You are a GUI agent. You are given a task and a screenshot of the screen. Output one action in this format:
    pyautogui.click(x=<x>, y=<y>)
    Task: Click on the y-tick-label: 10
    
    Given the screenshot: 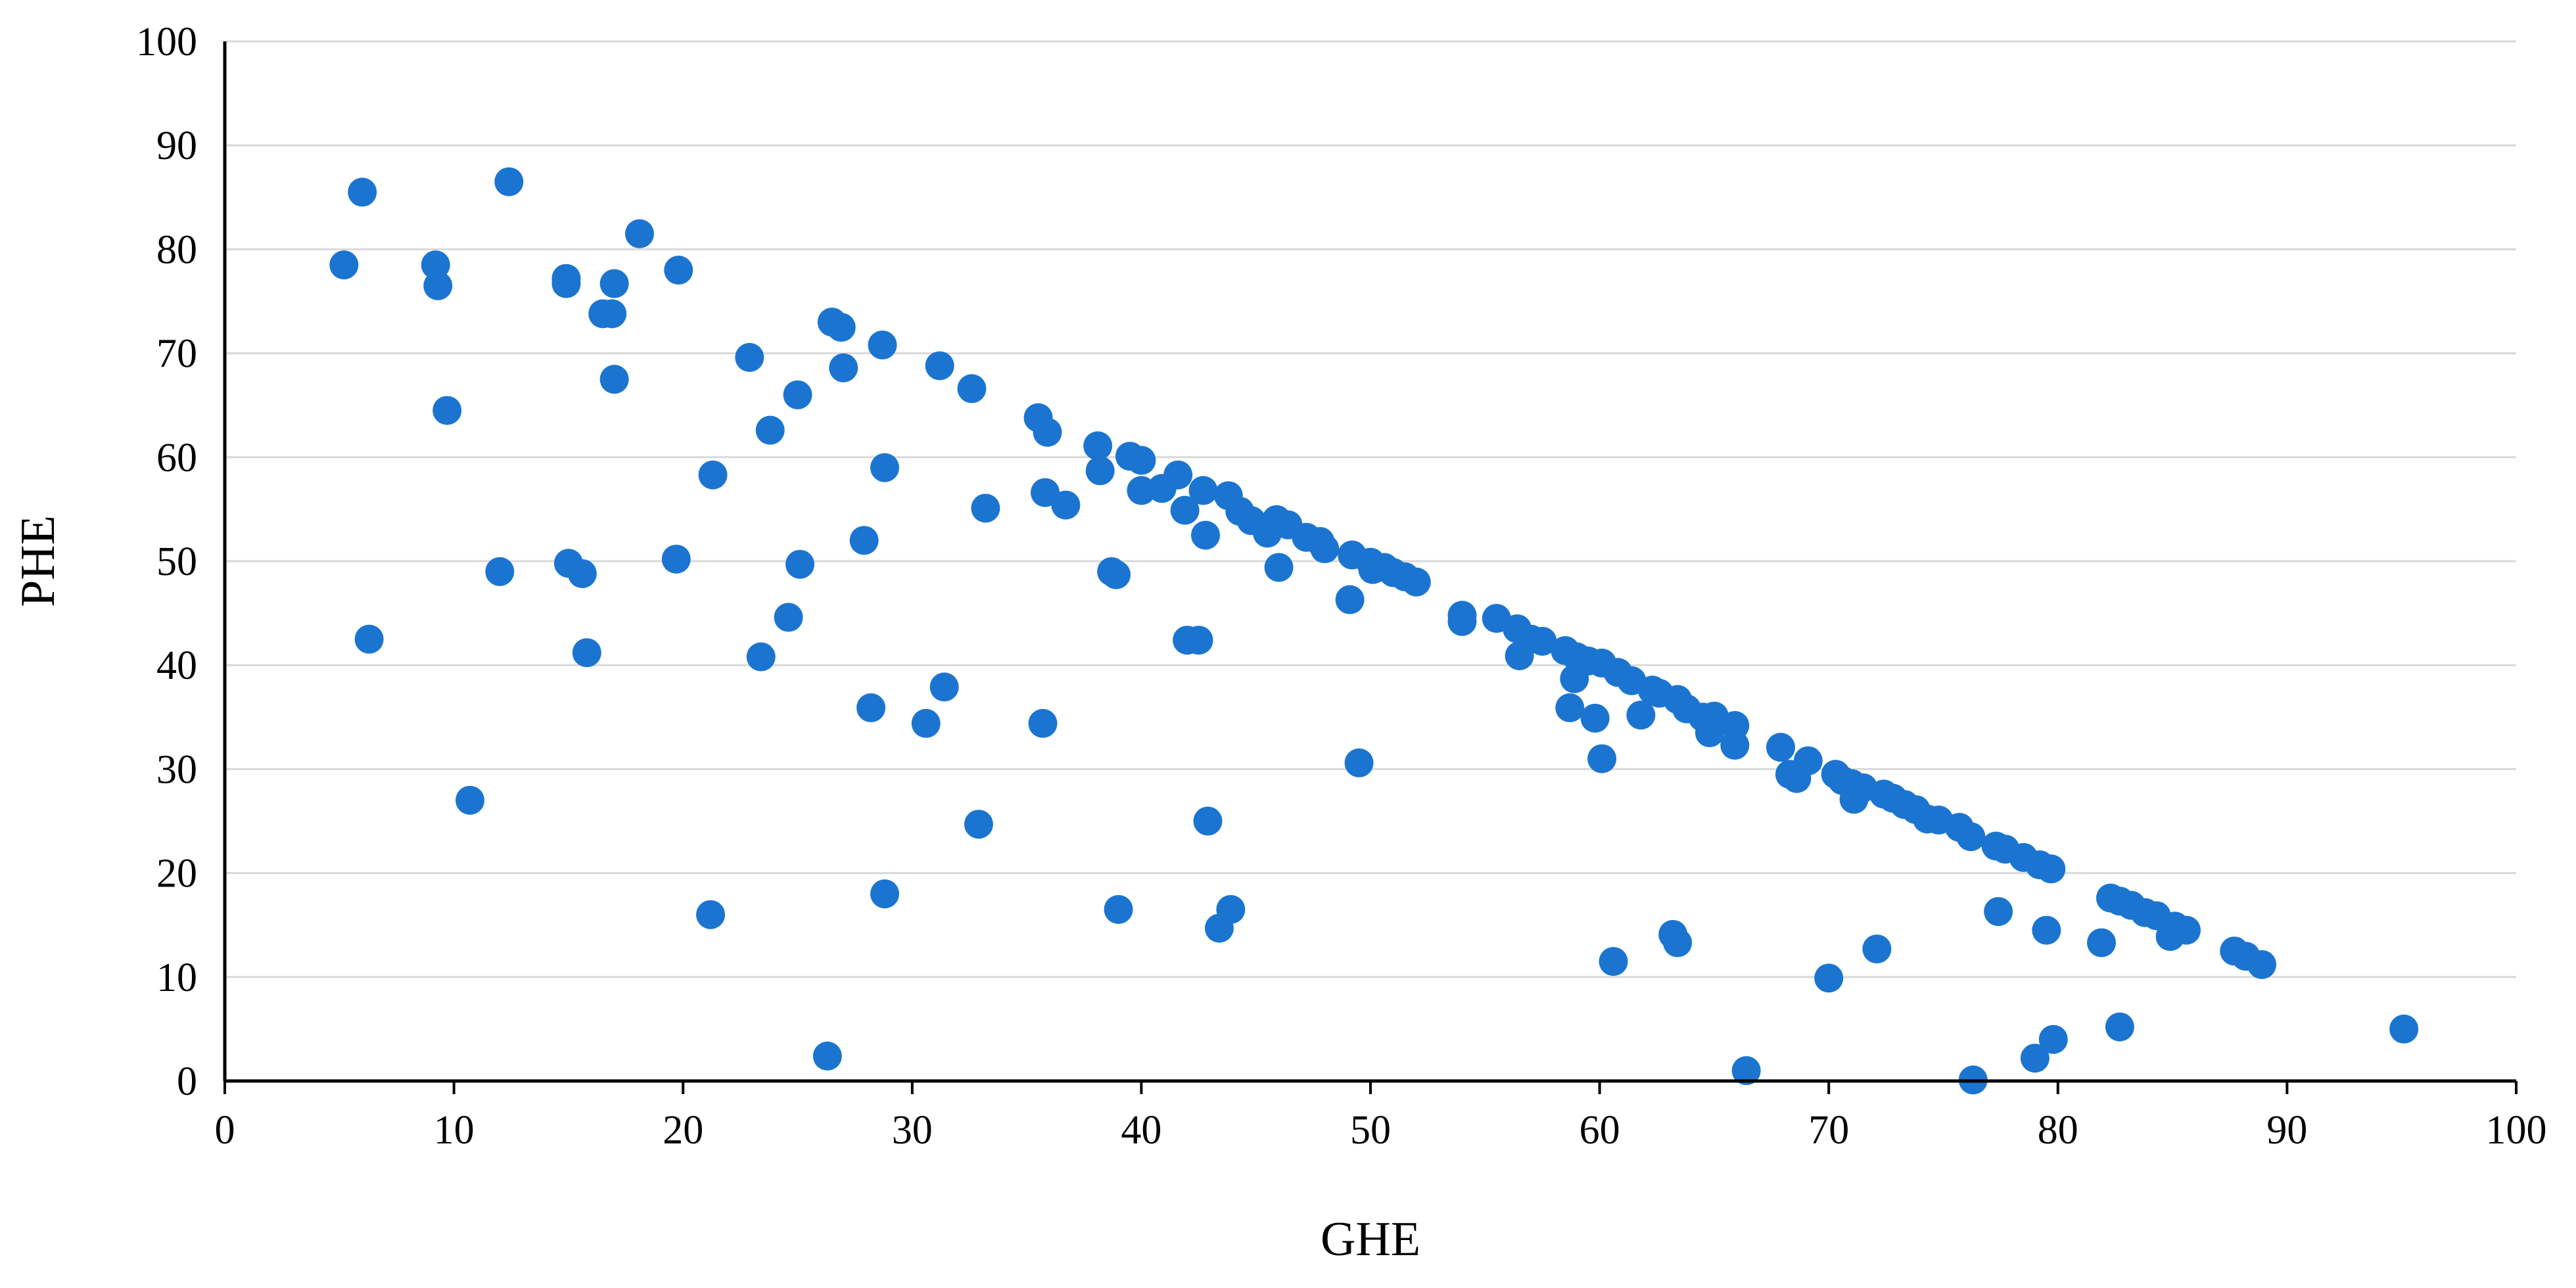 What is the action you would take?
    pyautogui.click(x=176, y=977)
    